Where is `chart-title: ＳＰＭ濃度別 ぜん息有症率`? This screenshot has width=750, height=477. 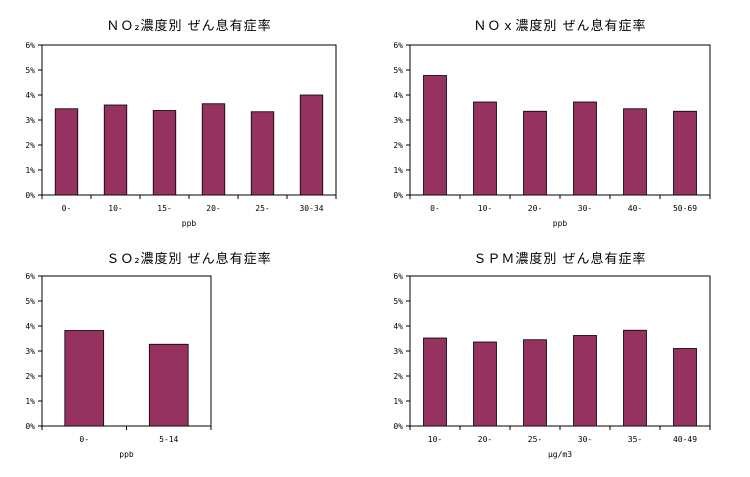
chart-title: ＳＰＭ濃度別 ぜん息有症率 is located at coordinates (559, 259).